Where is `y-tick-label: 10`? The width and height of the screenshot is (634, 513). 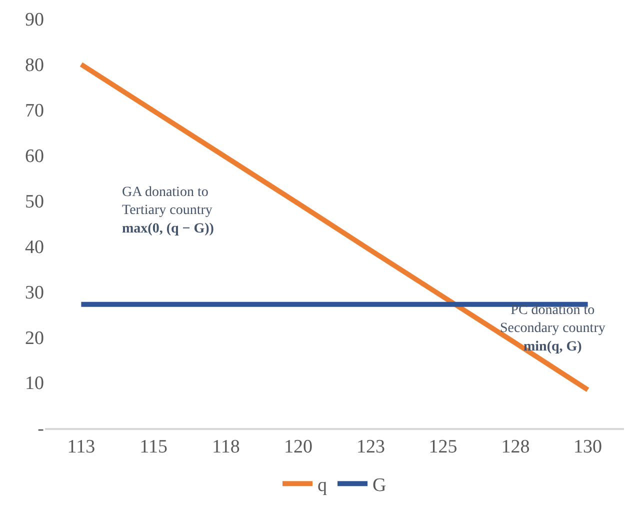
y-tick-label: 10 is located at coordinates (34, 383).